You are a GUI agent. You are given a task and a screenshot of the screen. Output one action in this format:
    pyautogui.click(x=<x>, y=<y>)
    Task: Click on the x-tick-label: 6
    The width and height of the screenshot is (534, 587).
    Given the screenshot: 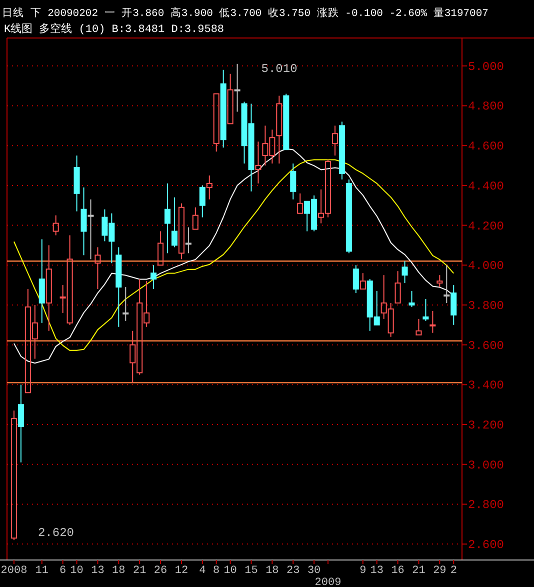 What is the action you would take?
    pyautogui.click(x=63, y=571)
    